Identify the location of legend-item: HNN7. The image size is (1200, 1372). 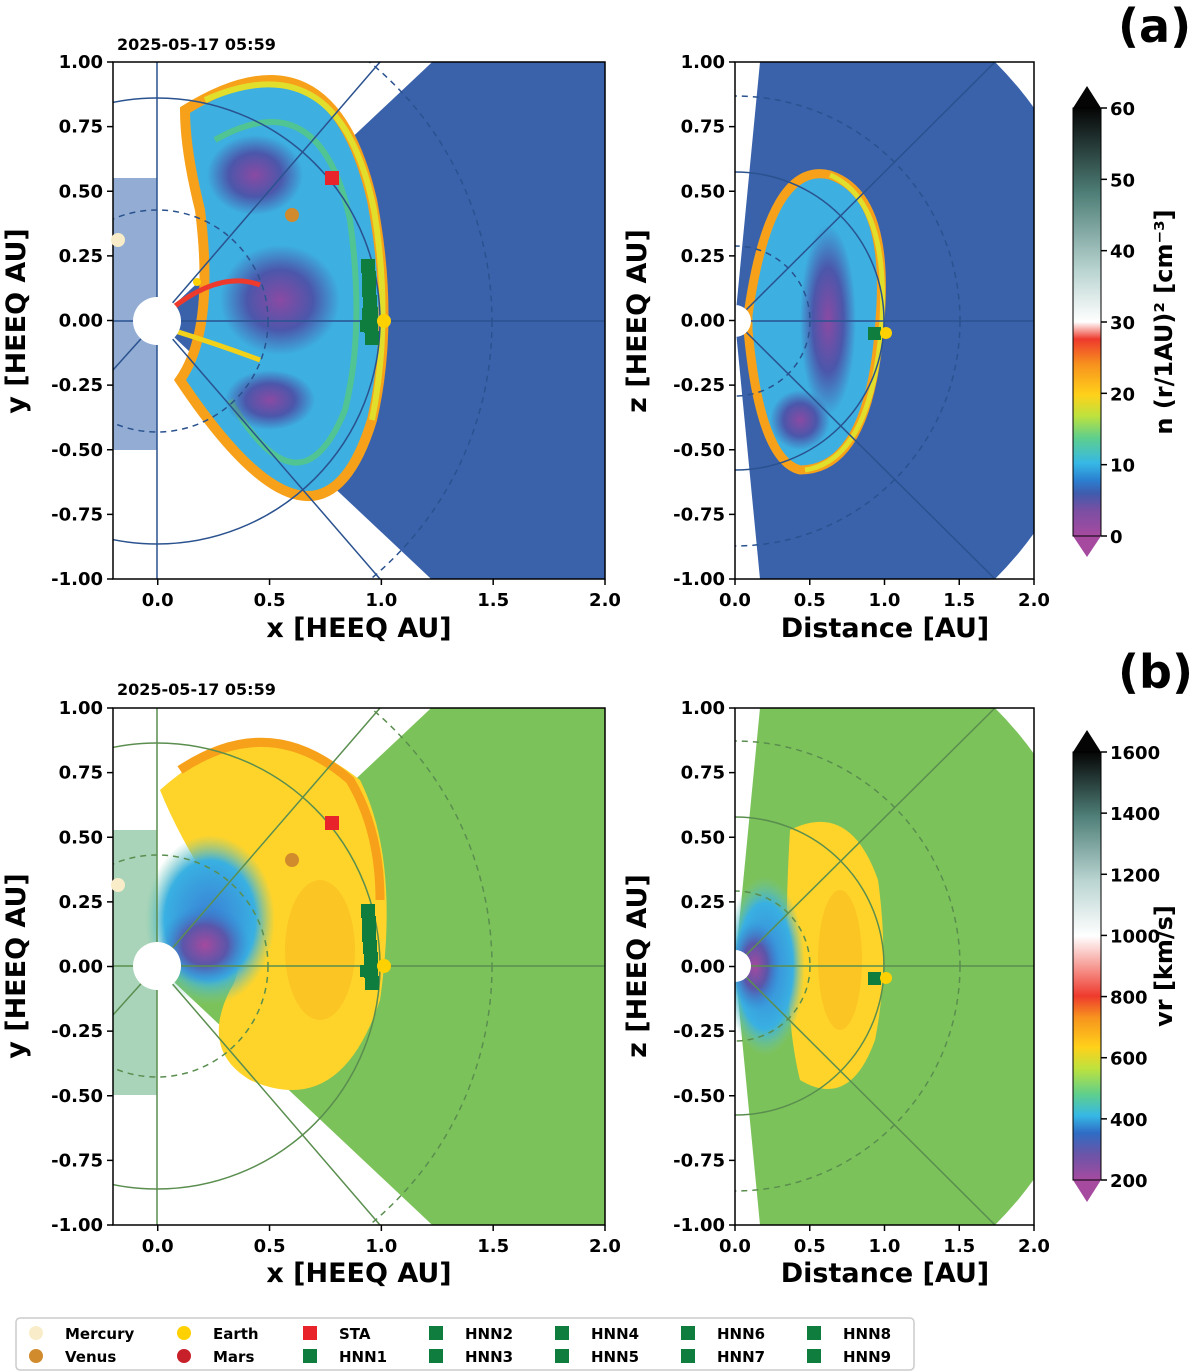
(723, 1357).